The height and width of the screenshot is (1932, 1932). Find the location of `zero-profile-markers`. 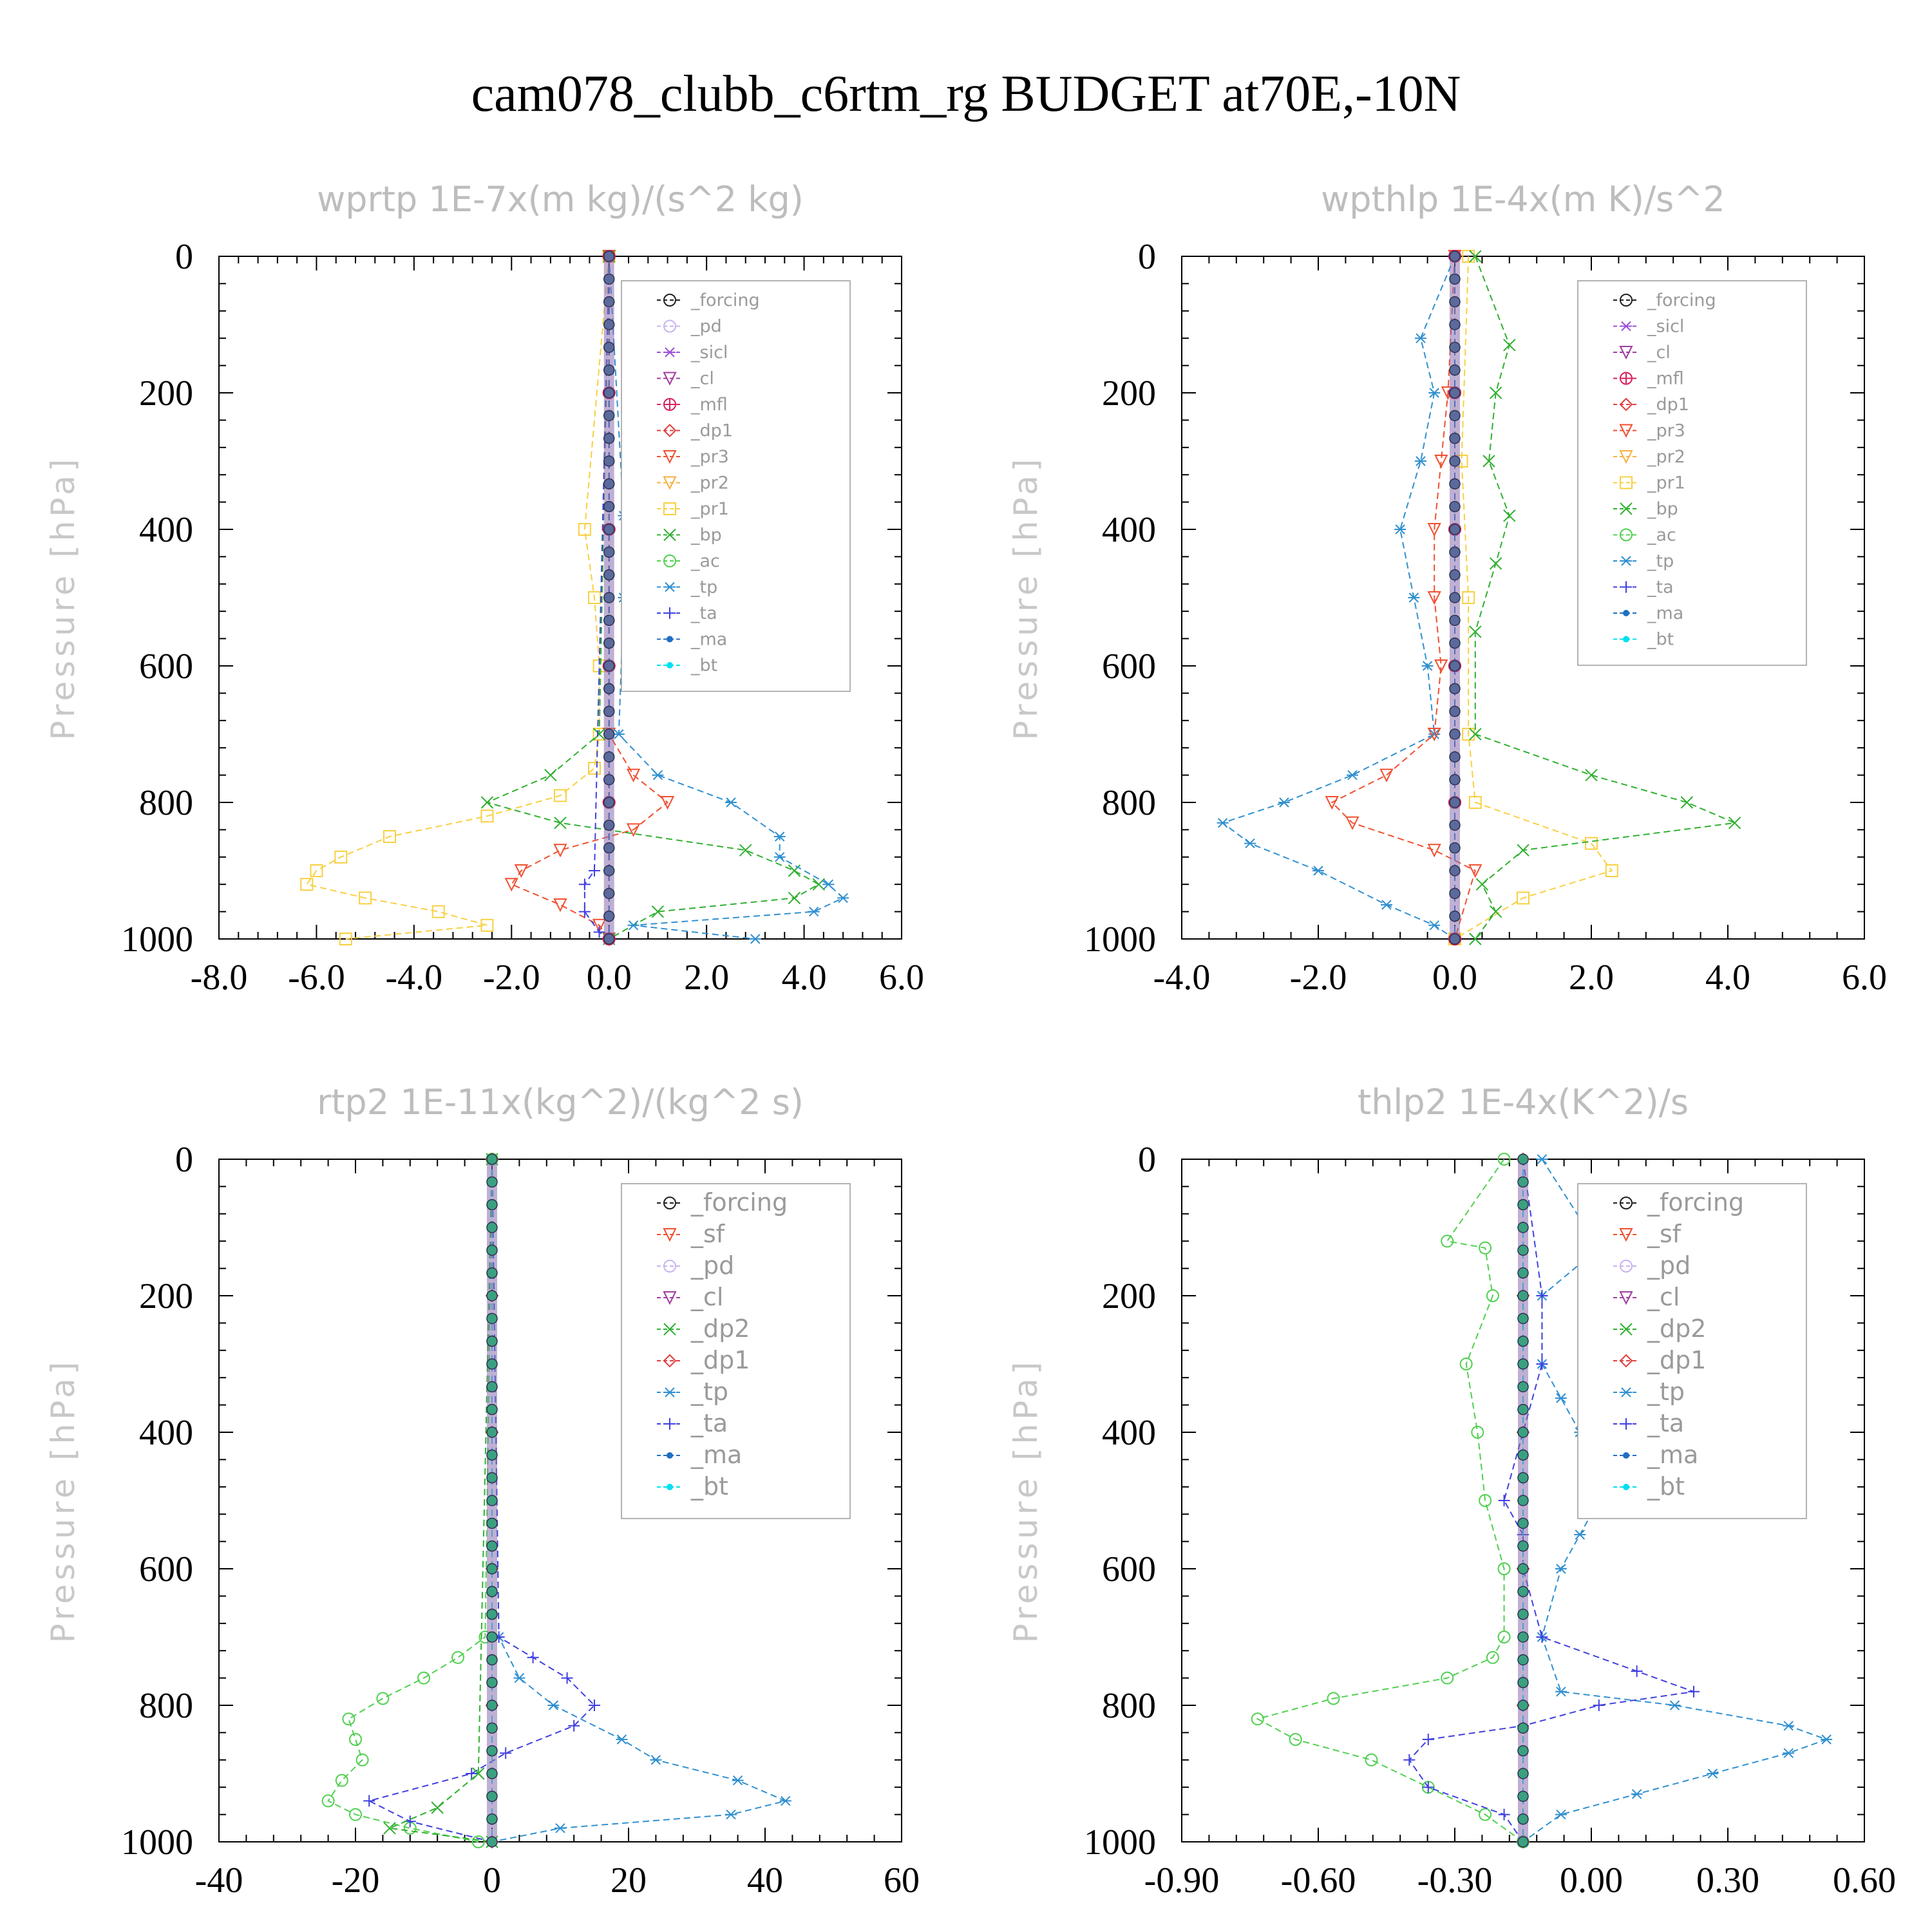

zero-profile-markers is located at coordinates (1523, 1500).